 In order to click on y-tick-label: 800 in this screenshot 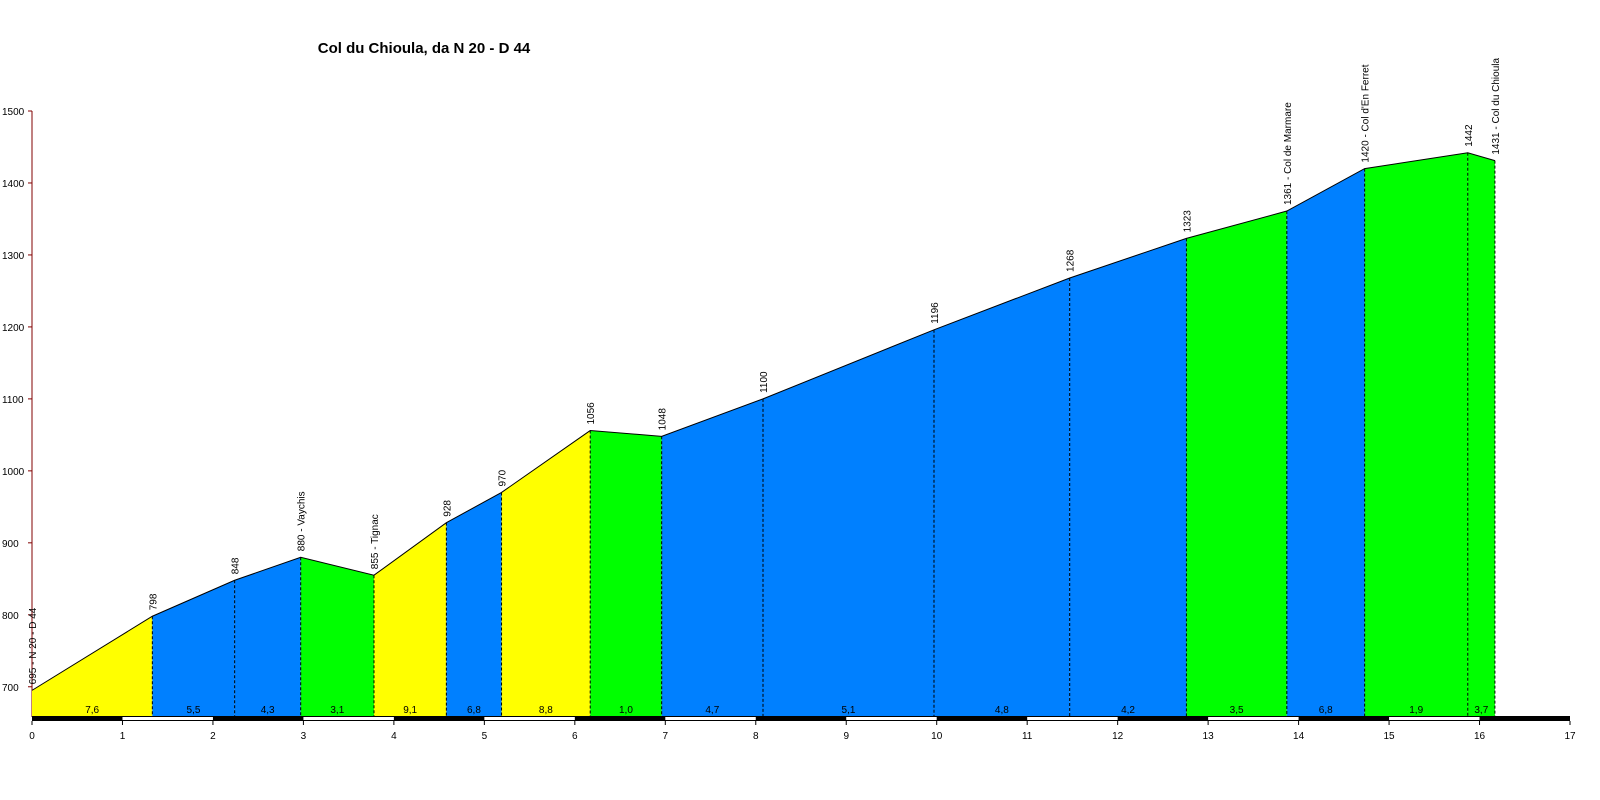, I will do `click(10, 616)`.